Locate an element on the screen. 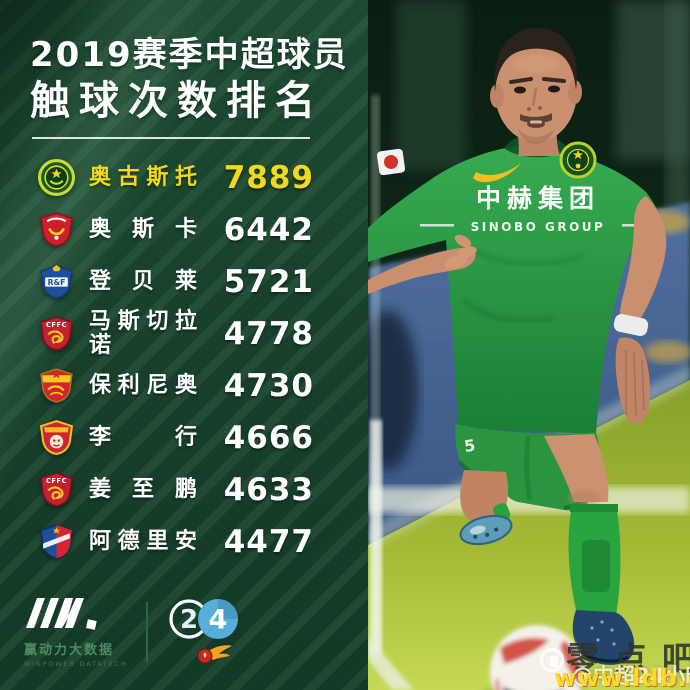  title-line-2: 触球次数排名 is located at coordinates (177, 100).